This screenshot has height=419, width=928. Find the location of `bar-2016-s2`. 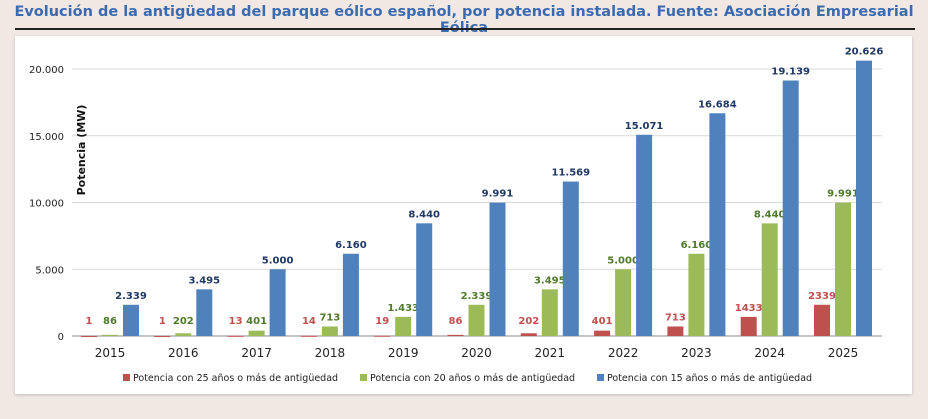

bar-2016-s2 is located at coordinates (183, 334).